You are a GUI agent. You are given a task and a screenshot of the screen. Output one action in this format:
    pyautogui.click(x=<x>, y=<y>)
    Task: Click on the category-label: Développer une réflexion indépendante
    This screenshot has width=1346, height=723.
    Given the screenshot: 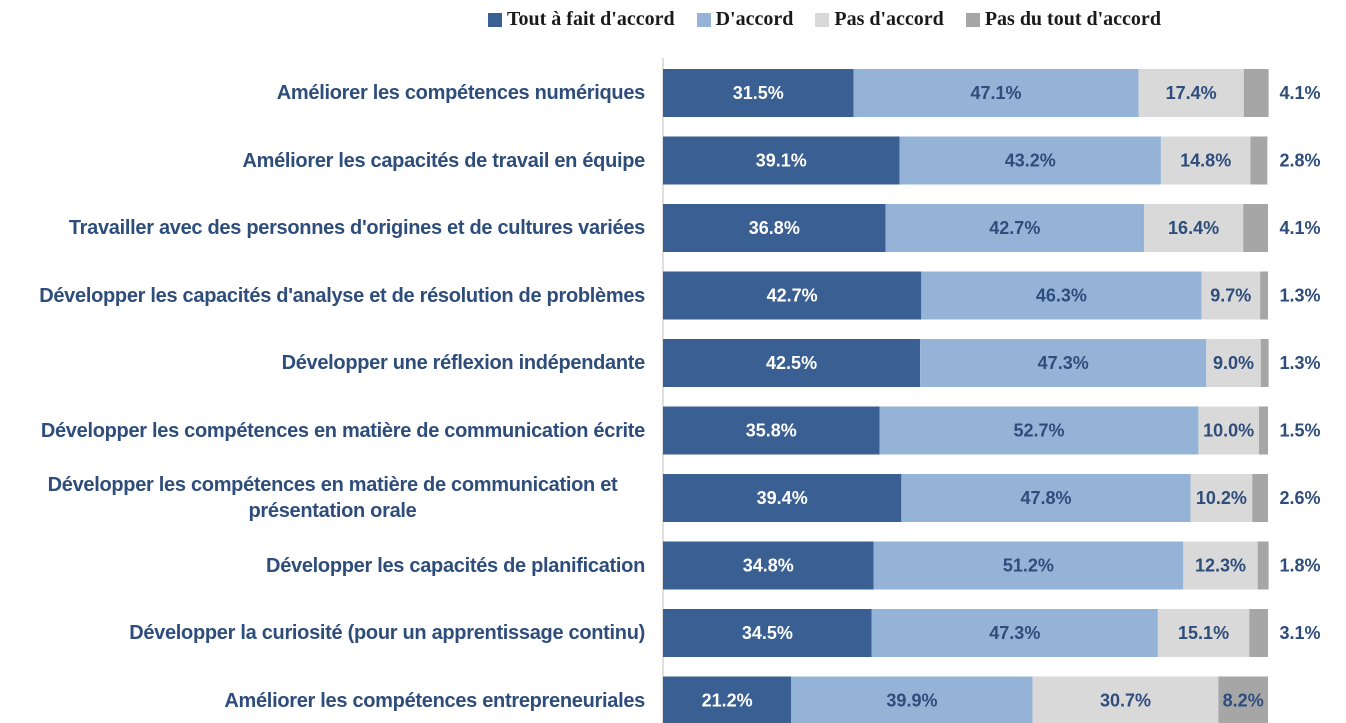 What is the action you would take?
    pyautogui.click(x=463, y=363)
    